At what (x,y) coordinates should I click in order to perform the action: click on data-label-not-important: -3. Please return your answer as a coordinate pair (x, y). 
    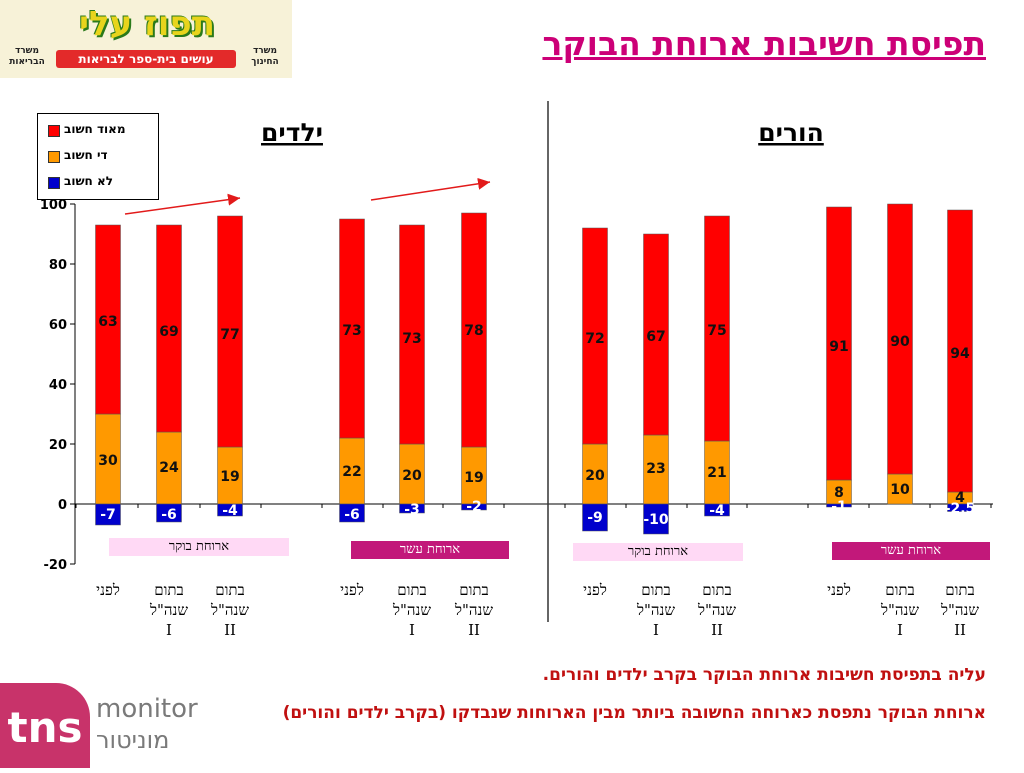
    Looking at the image, I should click on (412, 510).